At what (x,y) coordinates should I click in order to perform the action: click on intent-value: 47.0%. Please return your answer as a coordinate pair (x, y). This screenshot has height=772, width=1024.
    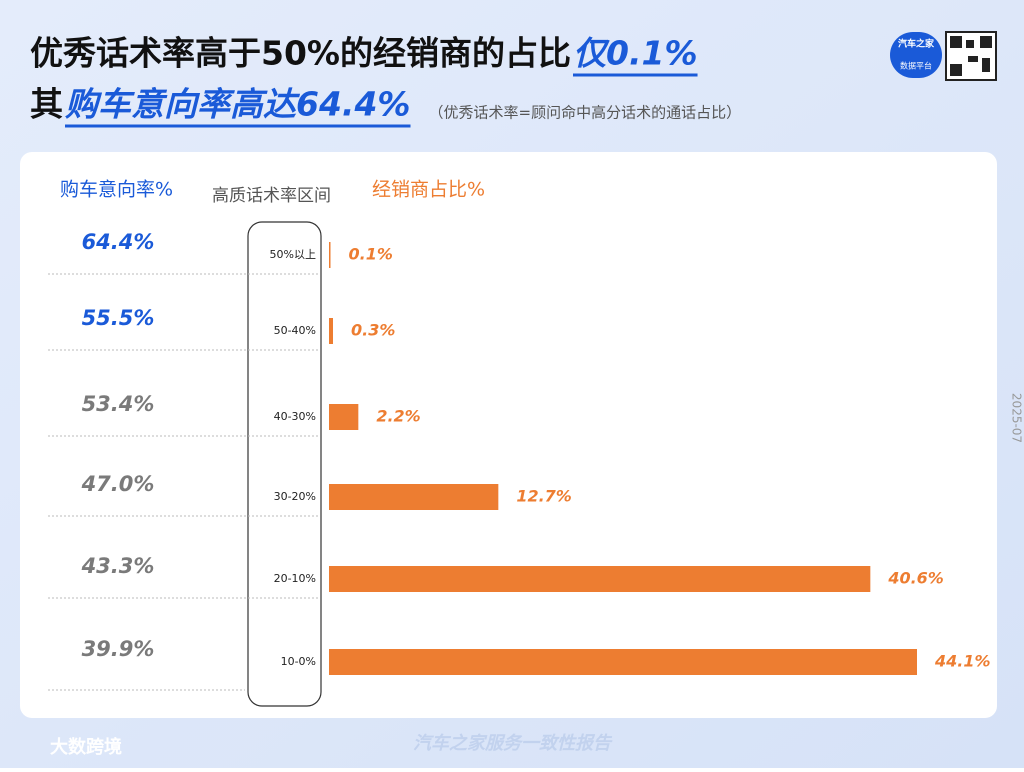
    Looking at the image, I should click on (118, 484).